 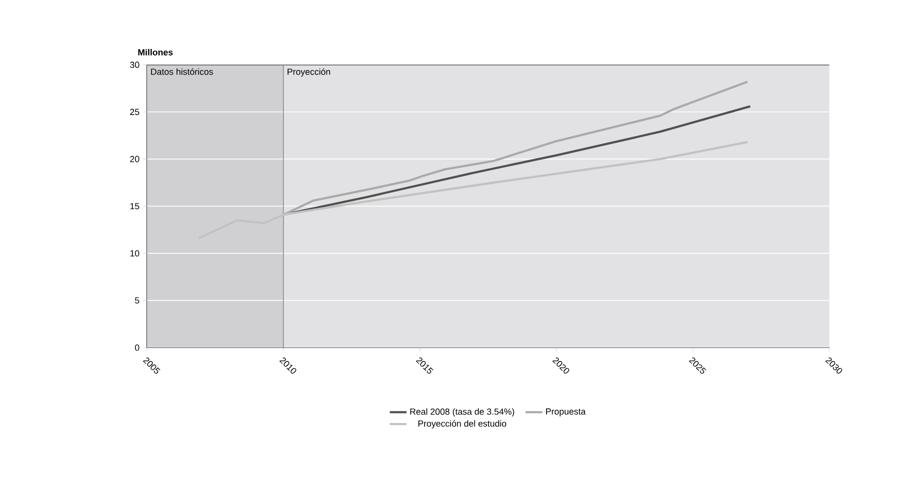 What do you see at coordinates (135, 112) in the screenshot?
I see `y-tick-label: 25` at bounding box center [135, 112].